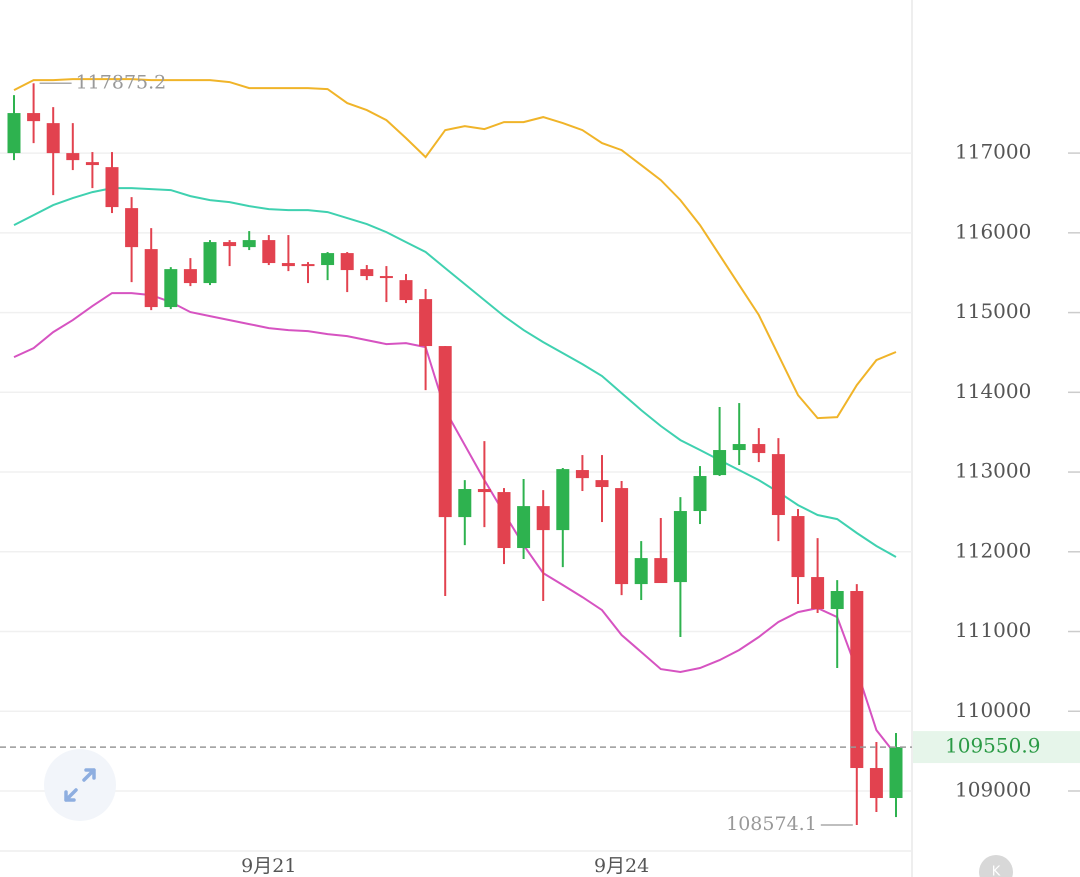 The image size is (1080, 877). I want to click on k-button: K, so click(996, 866).